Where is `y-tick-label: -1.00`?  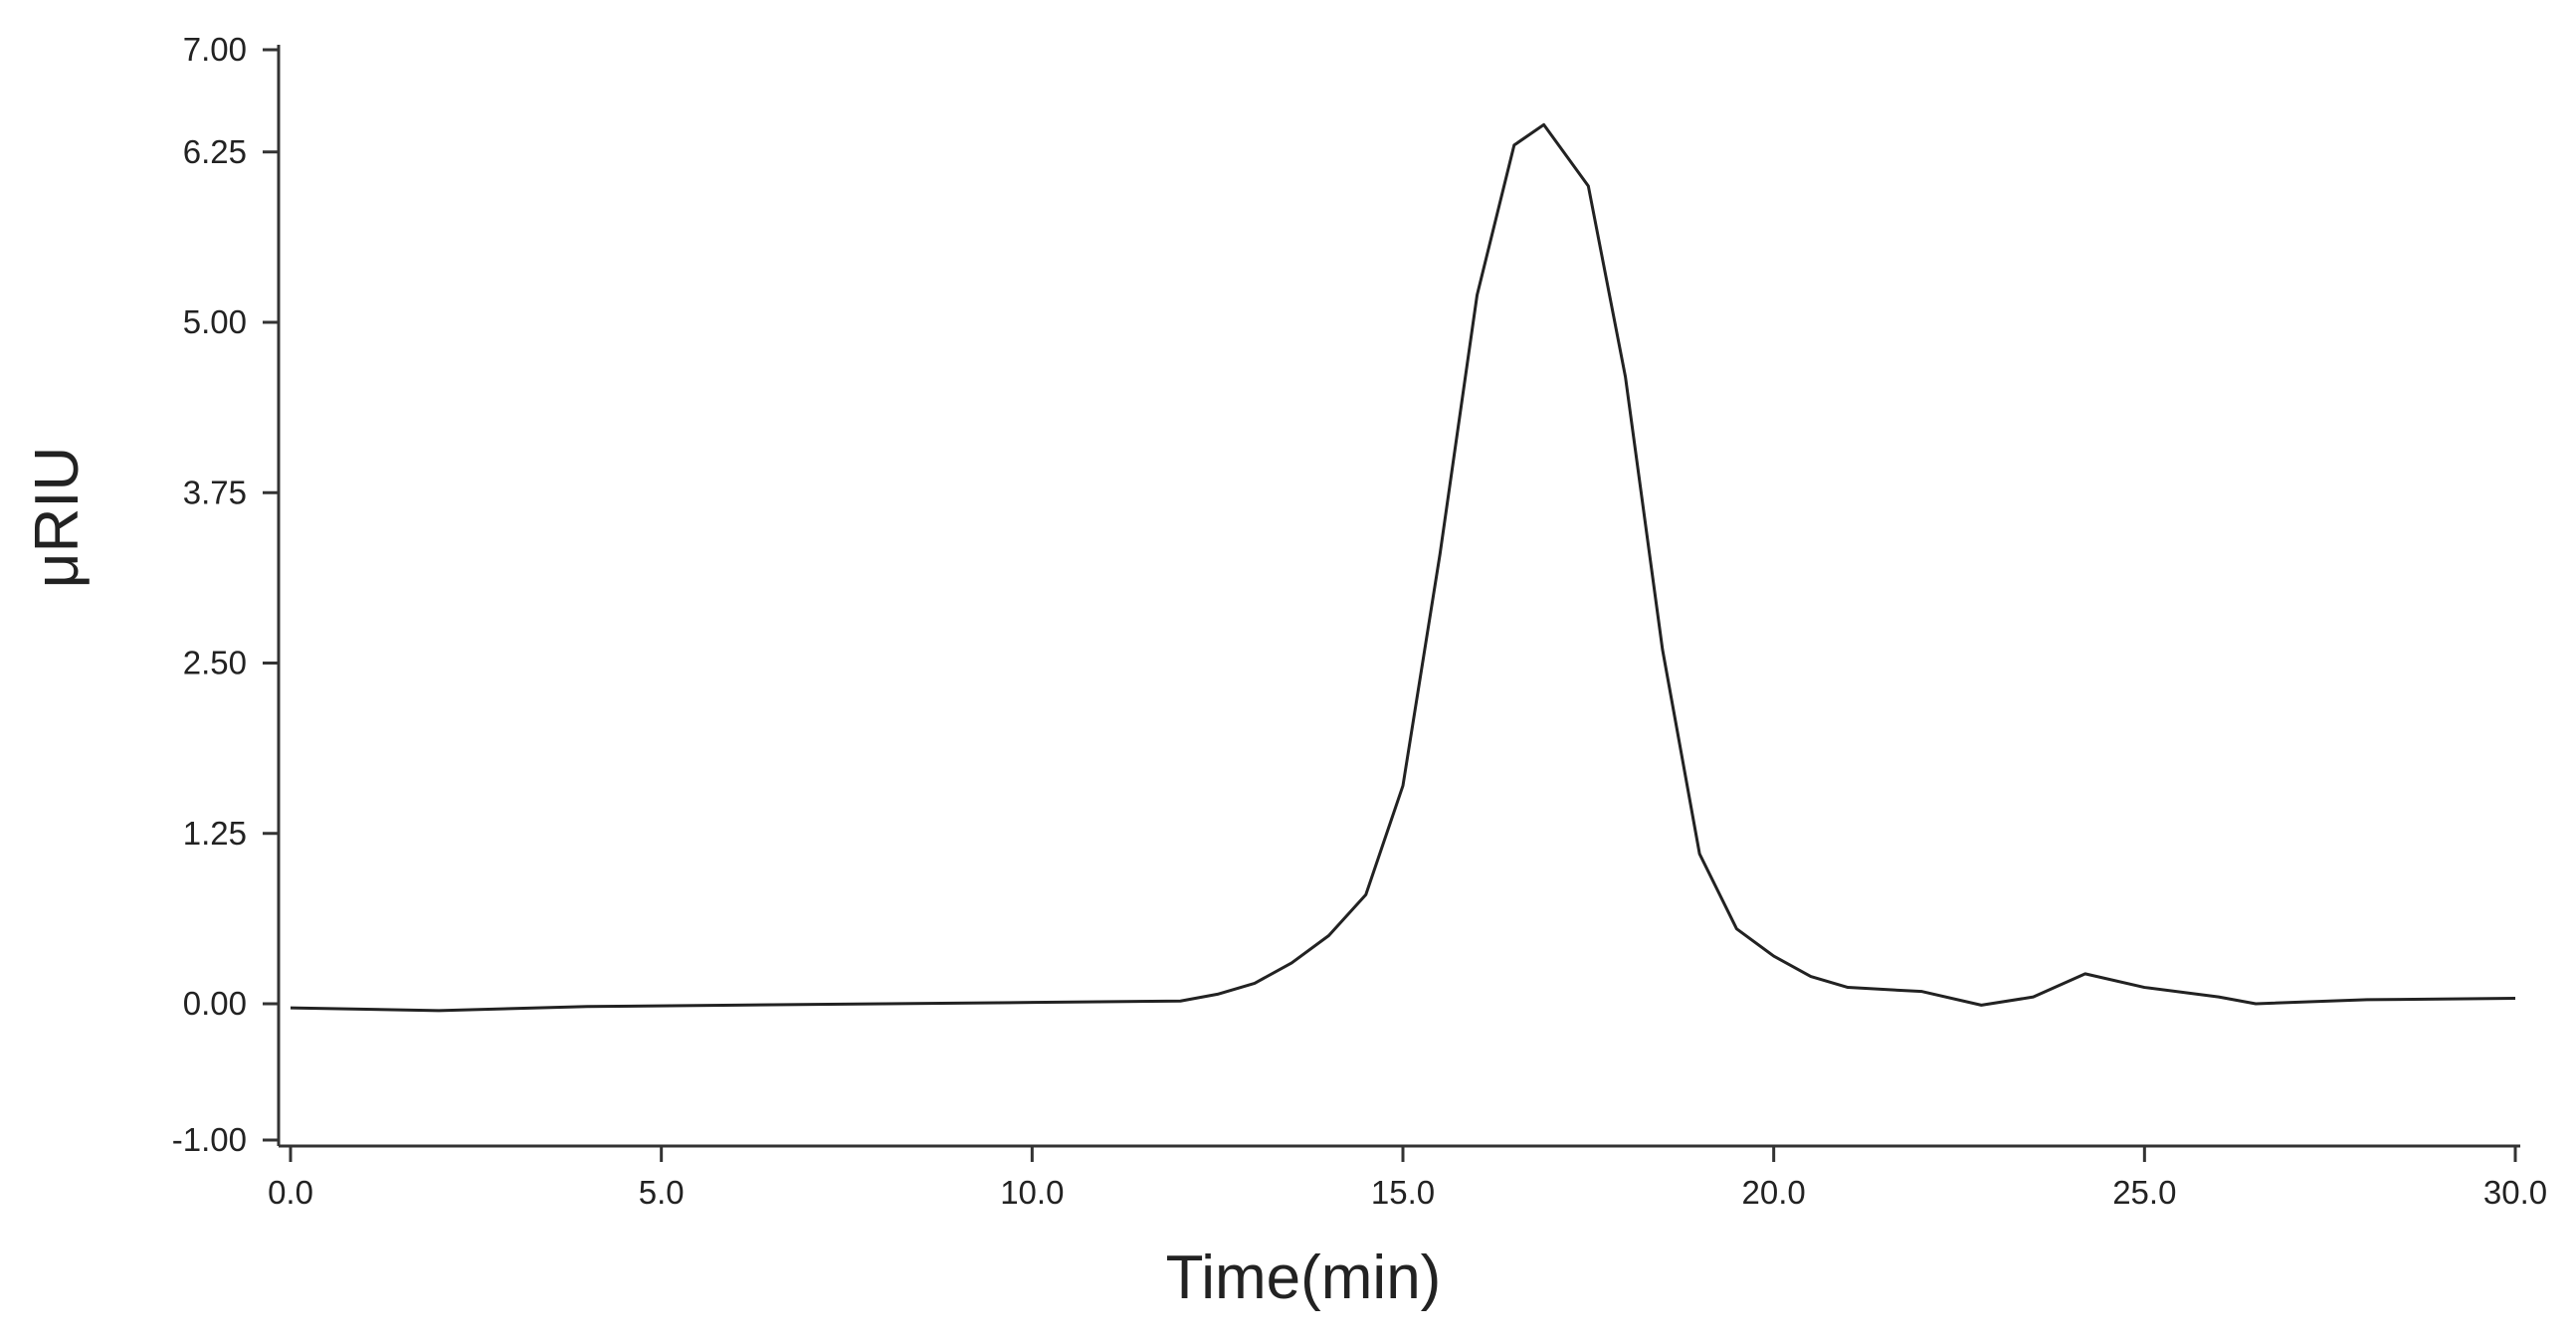
y-tick-label: -1.00 is located at coordinates (209, 1139).